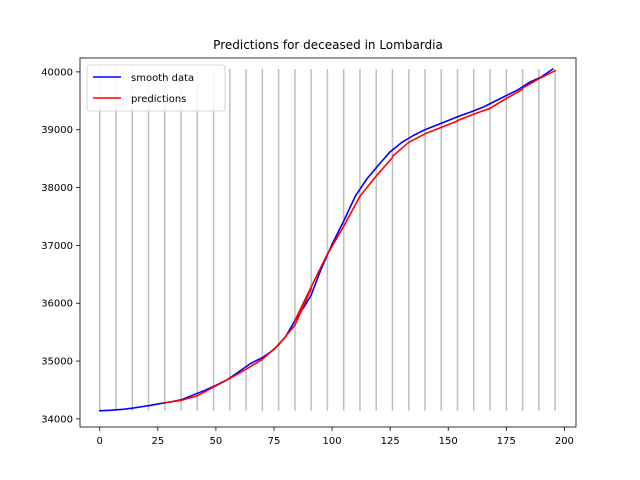  What do you see at coordinates (57, 304) in the screenshot?
I see `y-tick-label: 36000` at bounding box center [57, 304].